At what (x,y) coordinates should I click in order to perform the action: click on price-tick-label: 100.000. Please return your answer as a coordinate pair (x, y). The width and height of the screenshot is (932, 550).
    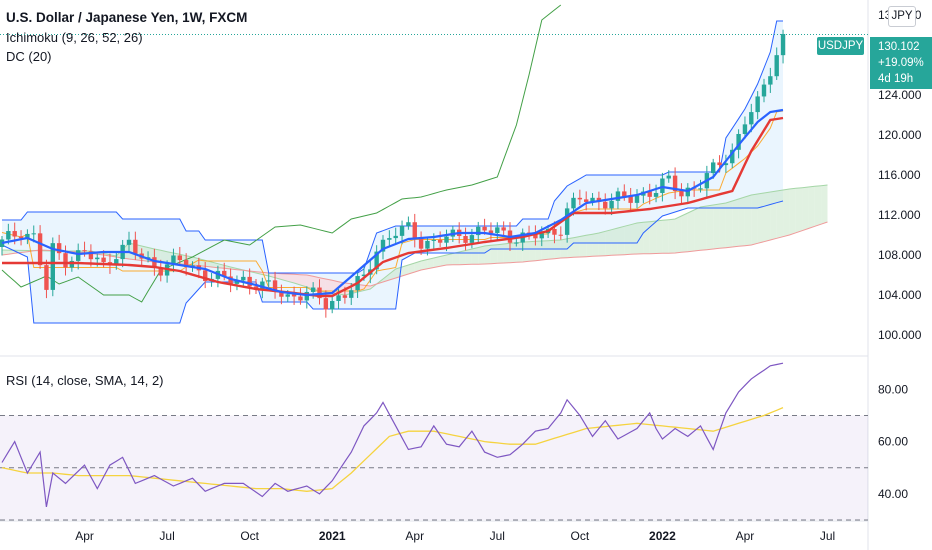
    Looking at the image, I should click on (900, 335).